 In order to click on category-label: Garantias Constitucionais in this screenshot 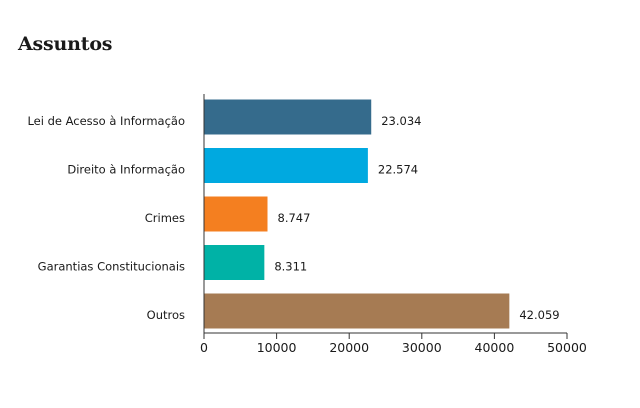, I will do `click(111, 267)`.